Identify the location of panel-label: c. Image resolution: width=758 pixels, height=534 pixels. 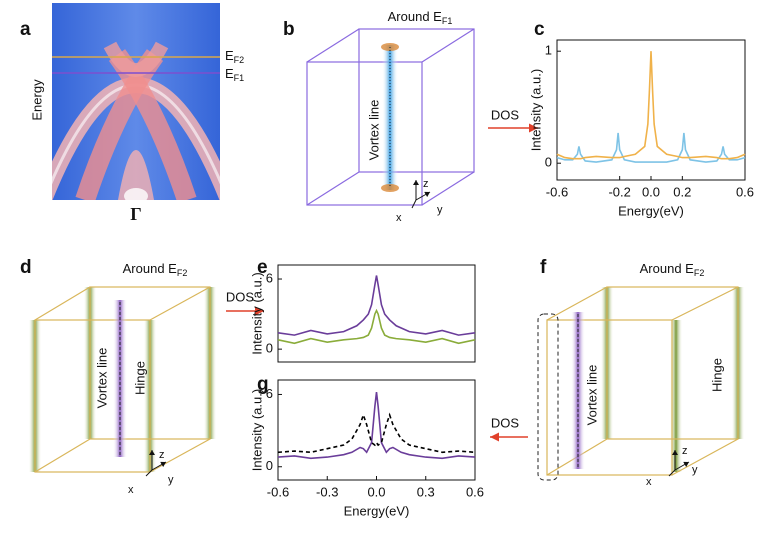
(539, 29).